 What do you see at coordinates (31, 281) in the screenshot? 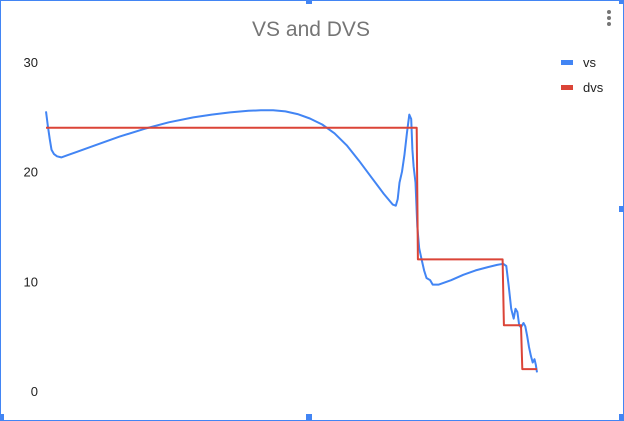
I see `y-tick-label: 10` at bounding box center [31, 281].